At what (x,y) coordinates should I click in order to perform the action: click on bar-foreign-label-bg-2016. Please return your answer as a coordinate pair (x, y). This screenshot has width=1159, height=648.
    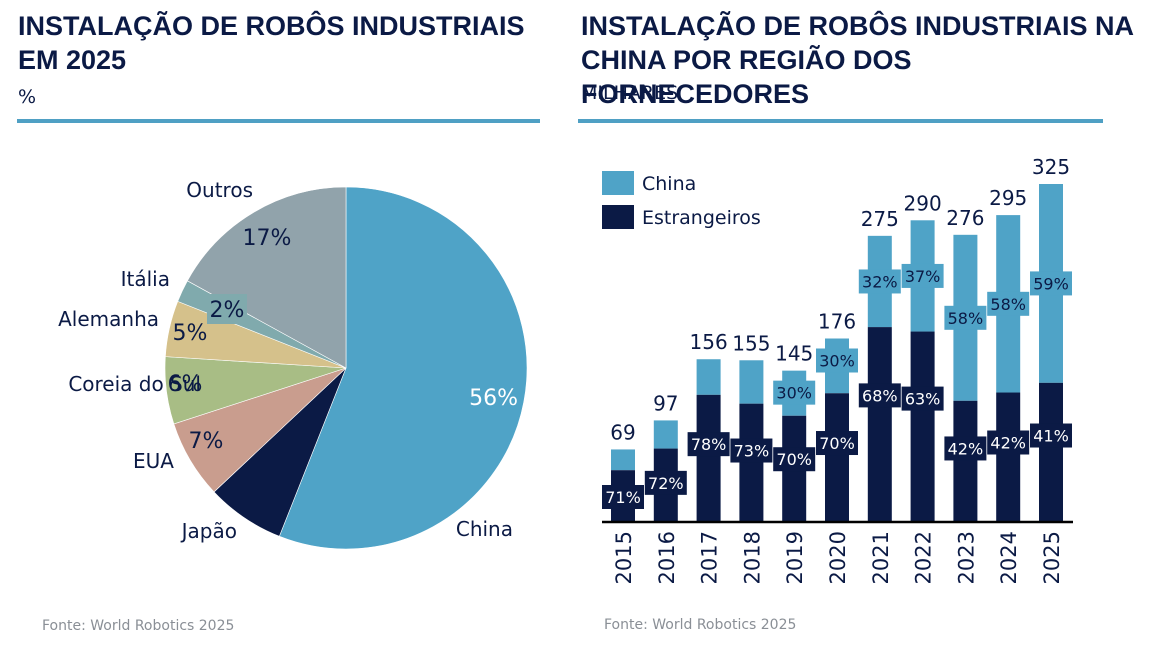
    Looking at the image, I should click on (665, 482).